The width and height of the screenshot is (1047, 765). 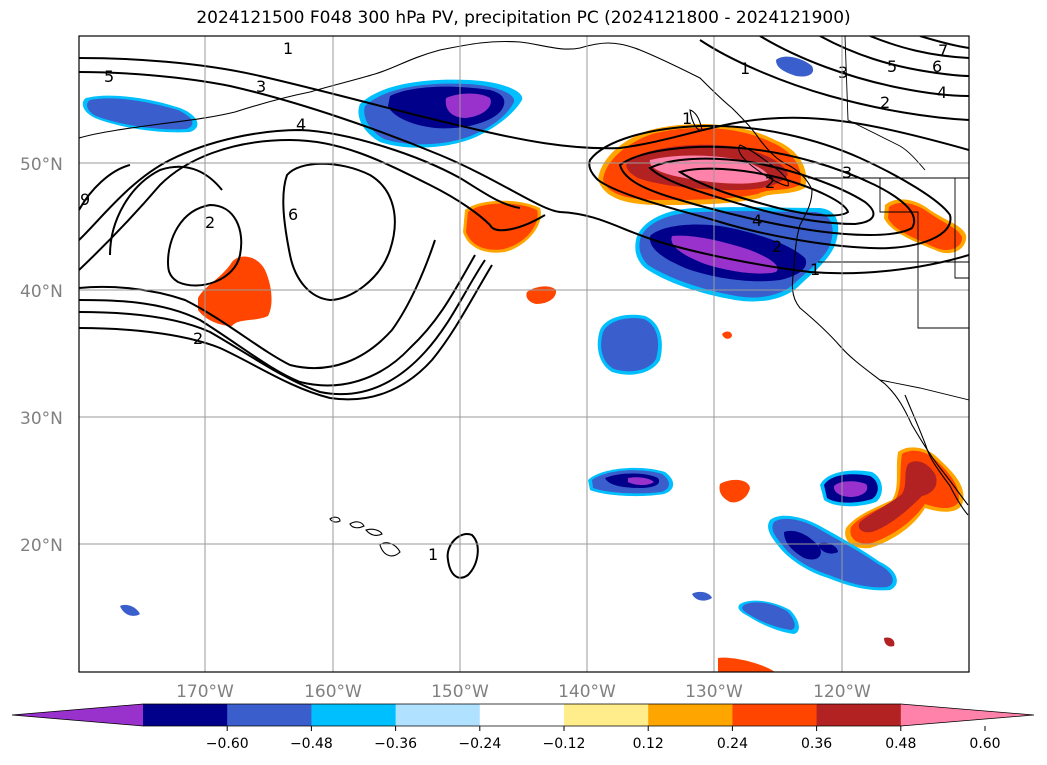 I want to click on colorbar-tick-label: −0.48, so click(x=311, y=744).